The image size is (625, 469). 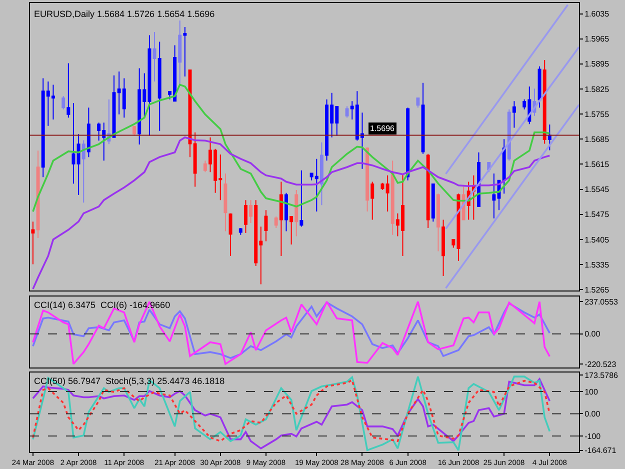 I want to click on y-tick-label: 1.5755, so click(x=597, y=114).